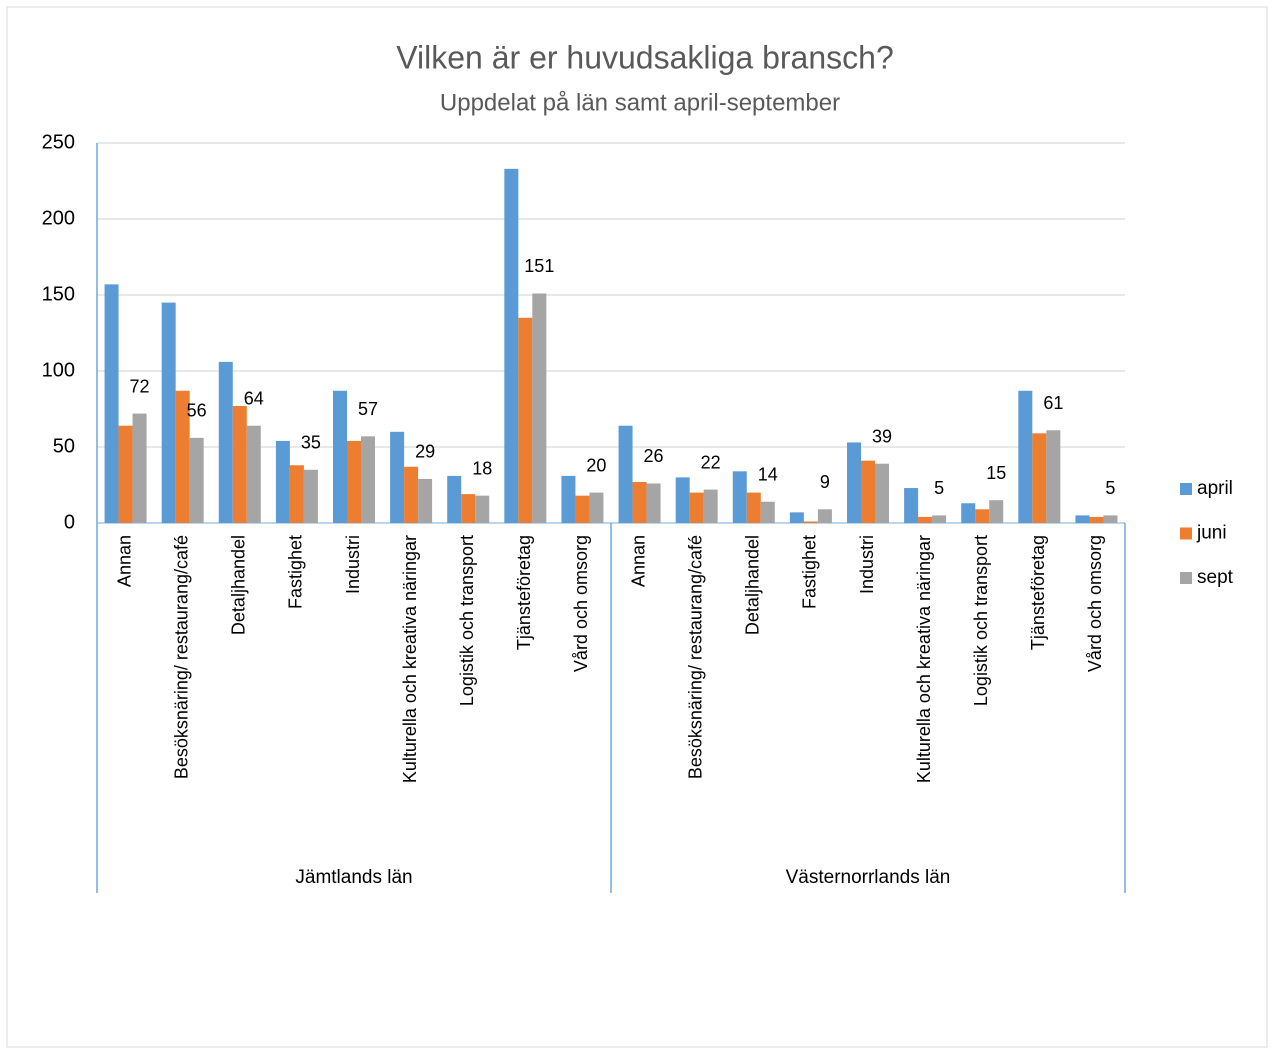 The width and height of the screenshot is (1275, 1053). I want to click on data-label: 57, so click(368, 409).